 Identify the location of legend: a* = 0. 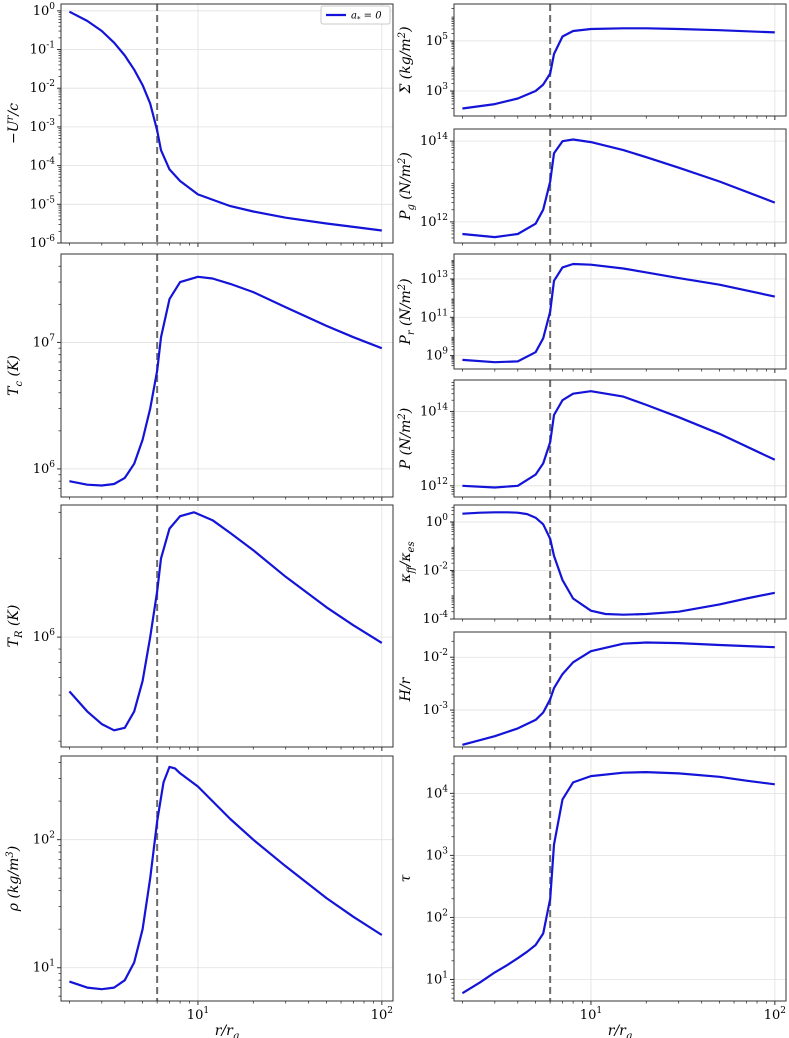
(355, 15).